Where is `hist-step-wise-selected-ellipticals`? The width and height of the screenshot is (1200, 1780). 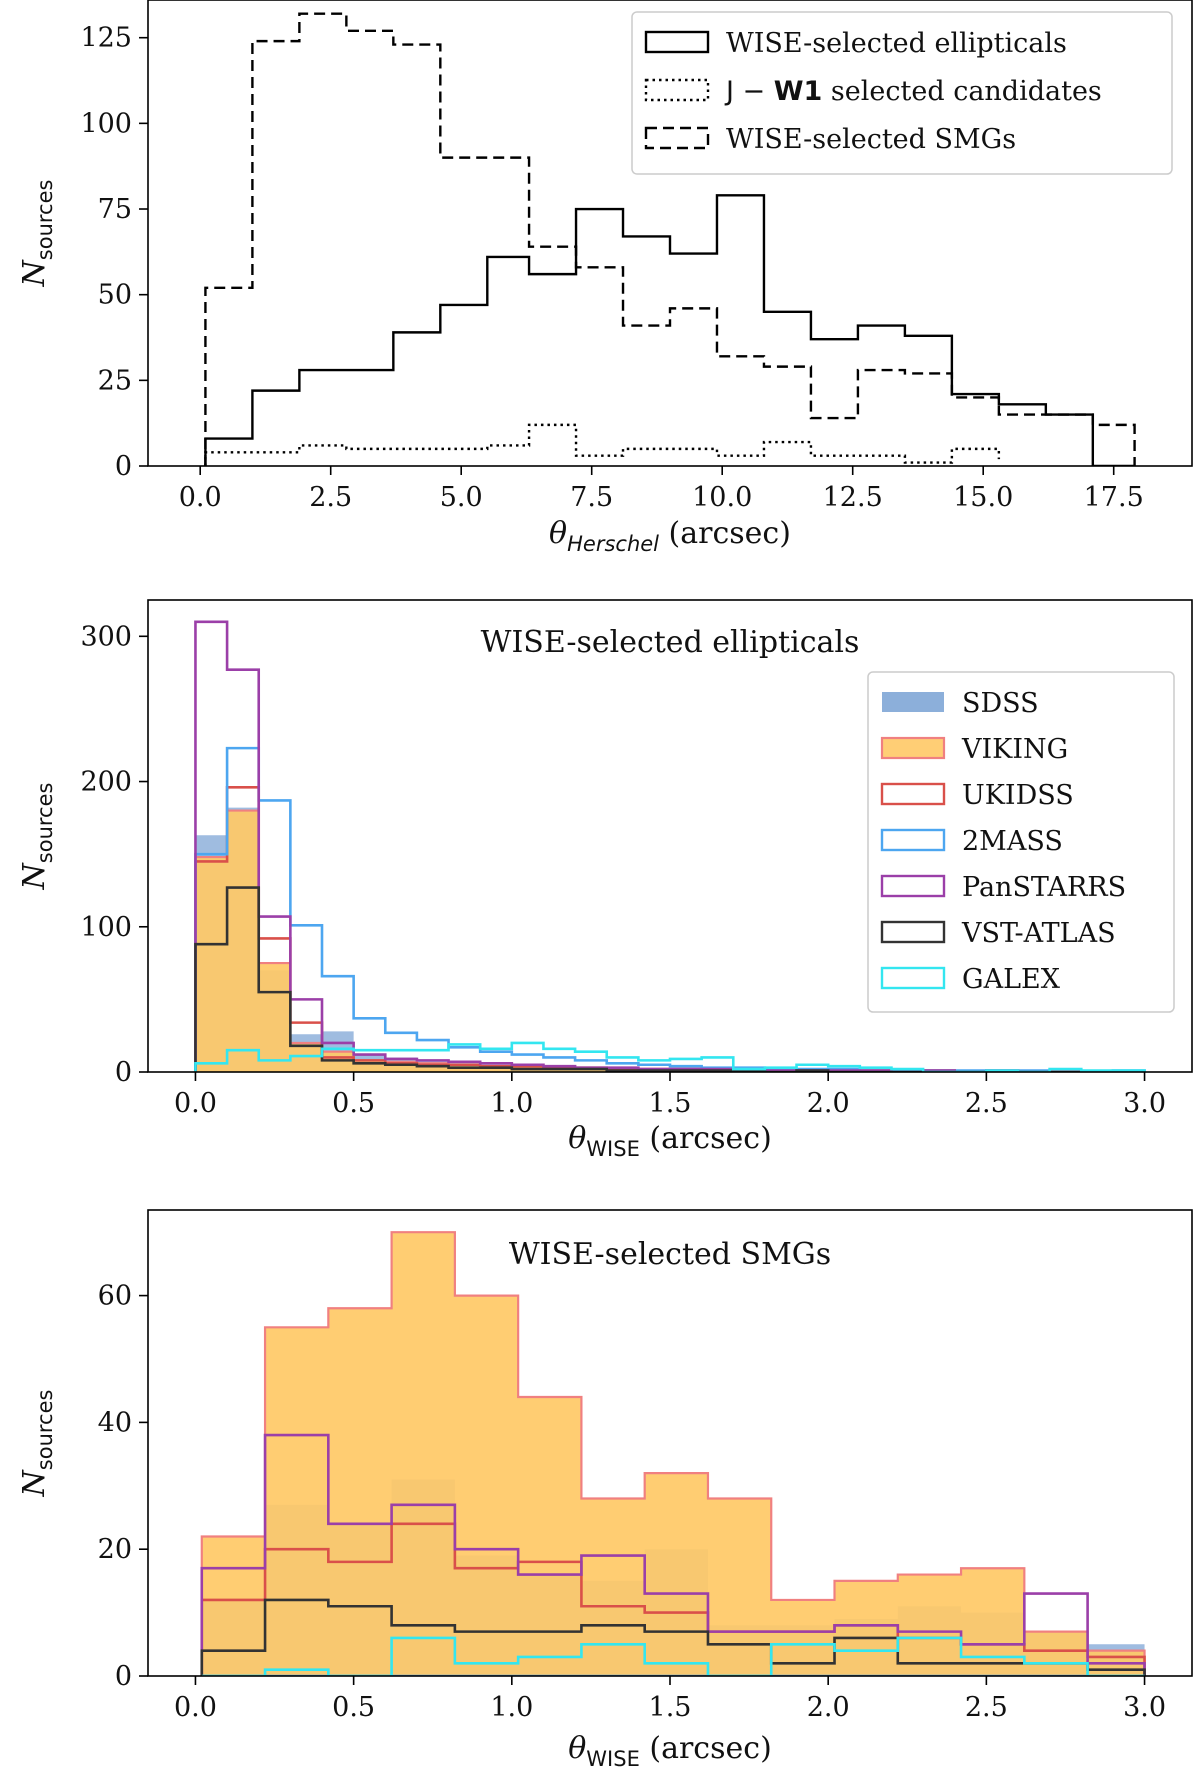 hist-step-wise-selected-ellipticals is located at coordinates (669, 330).